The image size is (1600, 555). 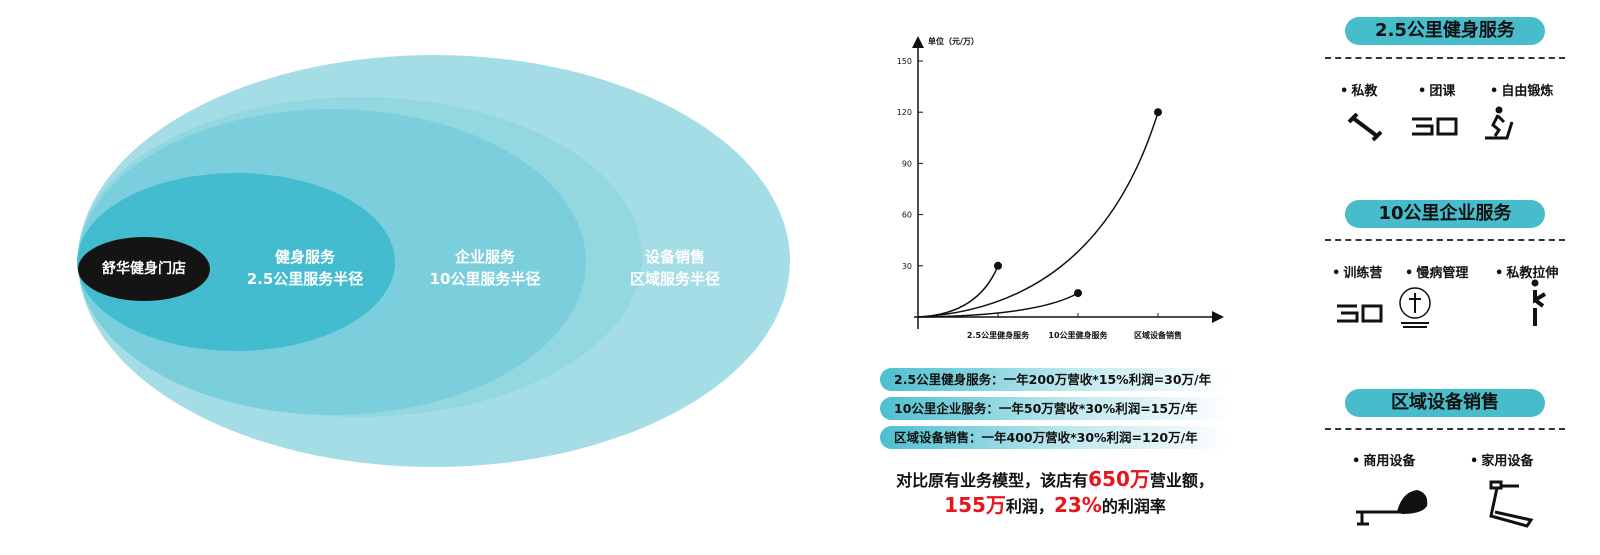 What do you see at coordinates (1218, 317) in the screenshot?
I see `x-axis-arrow` at bounding box center [1218, 317].